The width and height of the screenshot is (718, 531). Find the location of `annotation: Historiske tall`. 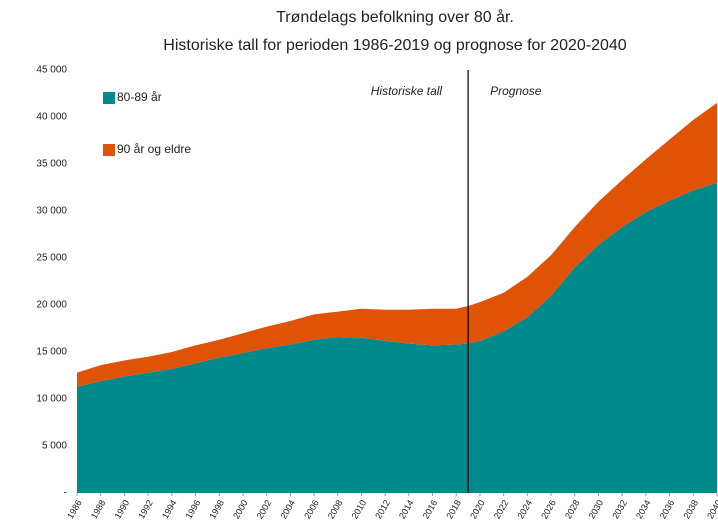

annotation: Historiske tall is located at coordinates (407, 91).